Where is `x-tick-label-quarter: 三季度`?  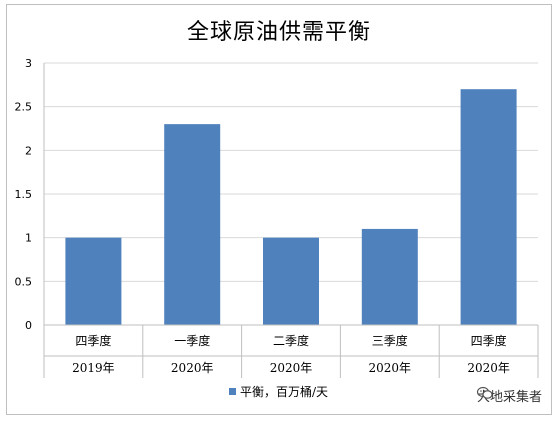 x-tick-label-quarter: 三季度 is located at coordinates (390, 340).